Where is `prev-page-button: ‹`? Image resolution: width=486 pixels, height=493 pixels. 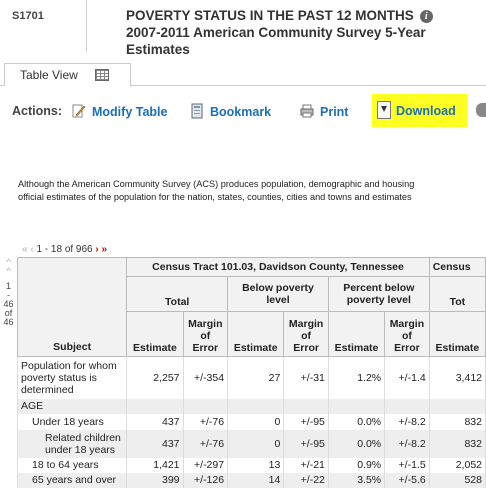 prev-page-button: ‹ is located at coordinates (32, 249).